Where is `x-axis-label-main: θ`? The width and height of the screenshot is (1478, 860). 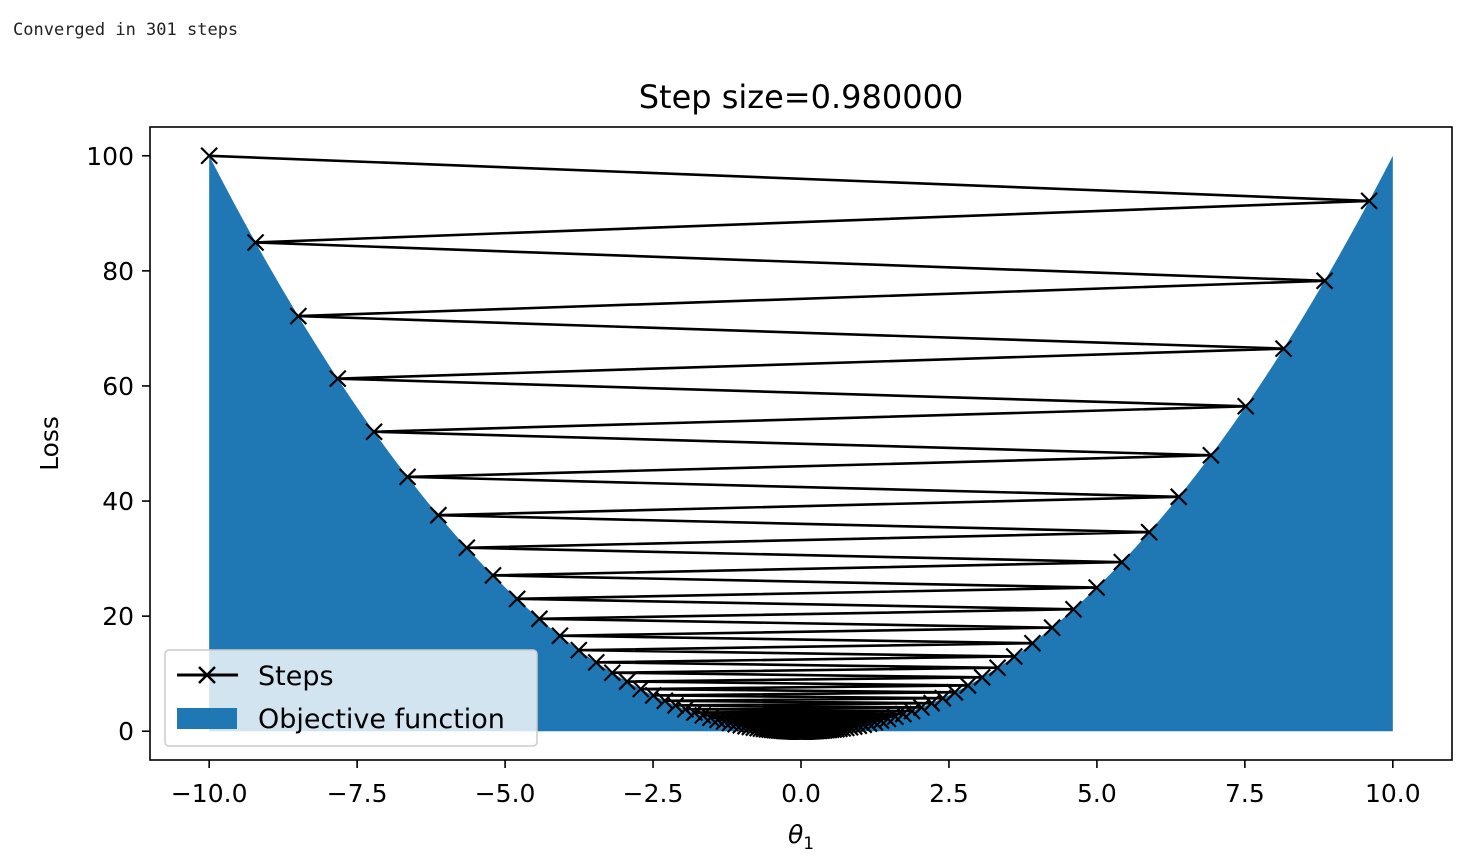 x-axis-label-main: θ is located at coordinates (795, 834).